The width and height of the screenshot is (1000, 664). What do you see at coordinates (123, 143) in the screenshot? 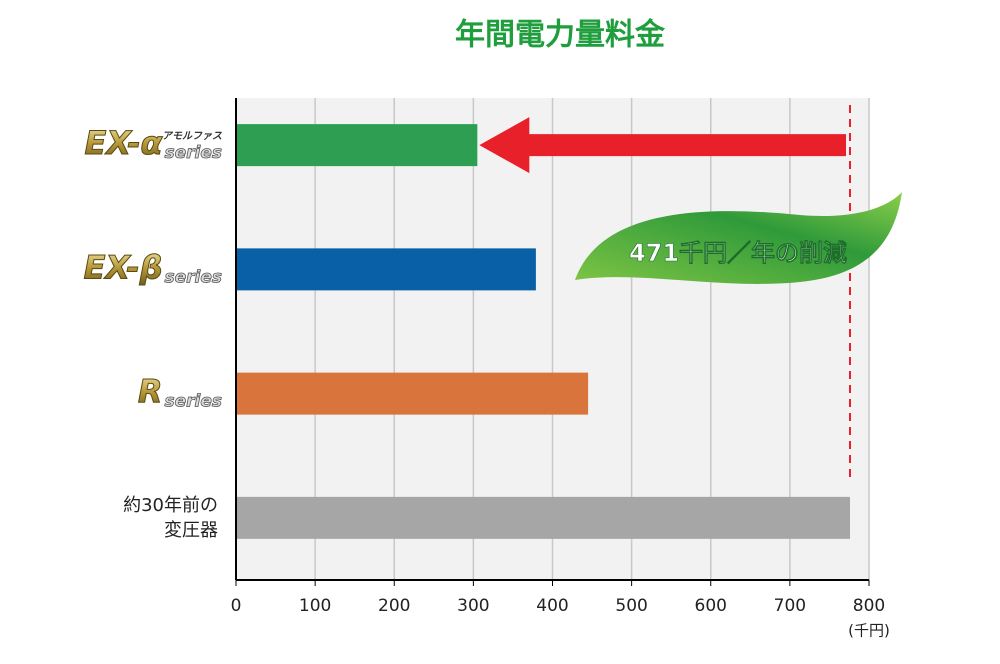
I see `category-logo: EX-α` at bounding box center [123, 143].